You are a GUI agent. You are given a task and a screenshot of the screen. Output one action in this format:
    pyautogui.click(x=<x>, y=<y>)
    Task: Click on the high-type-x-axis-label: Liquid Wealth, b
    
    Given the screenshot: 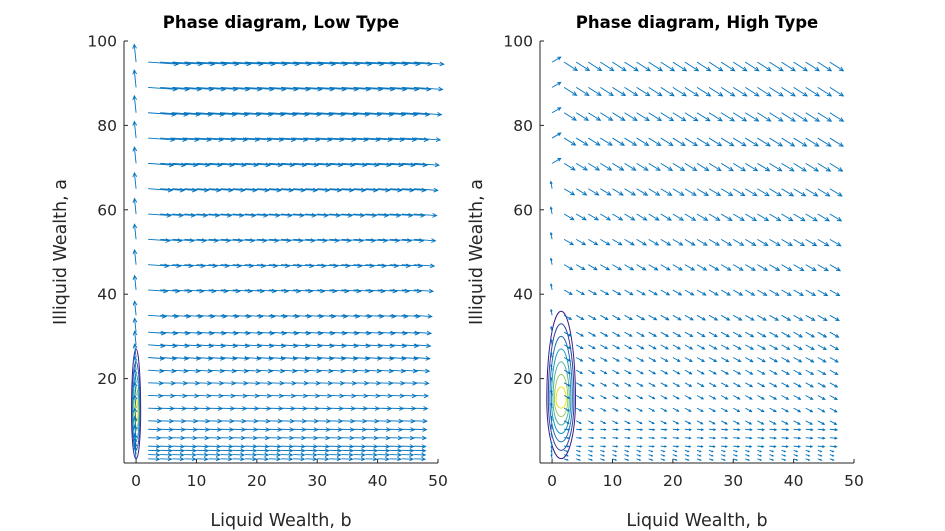 What is the action you would take?
    pyautogui.click(x=696, y=521)
    